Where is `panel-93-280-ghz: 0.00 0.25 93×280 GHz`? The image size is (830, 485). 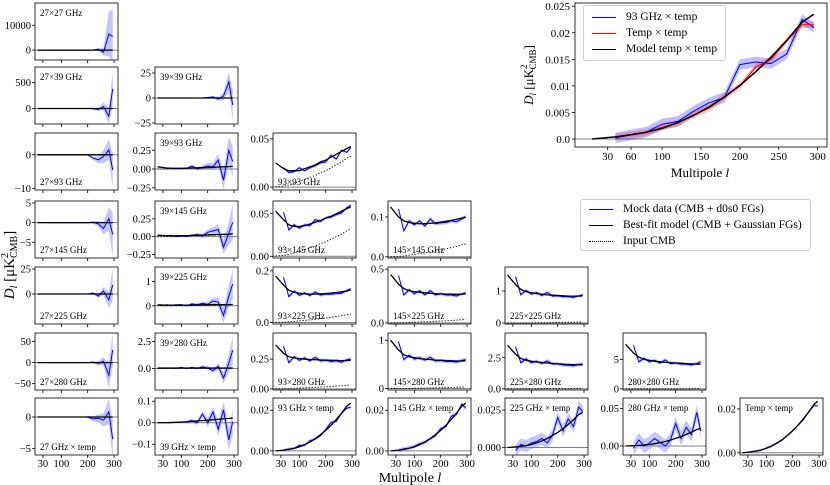 panel-93-280-ghz: 0.00 0.25 93×280 GHz is located at coordinates (304, 363).